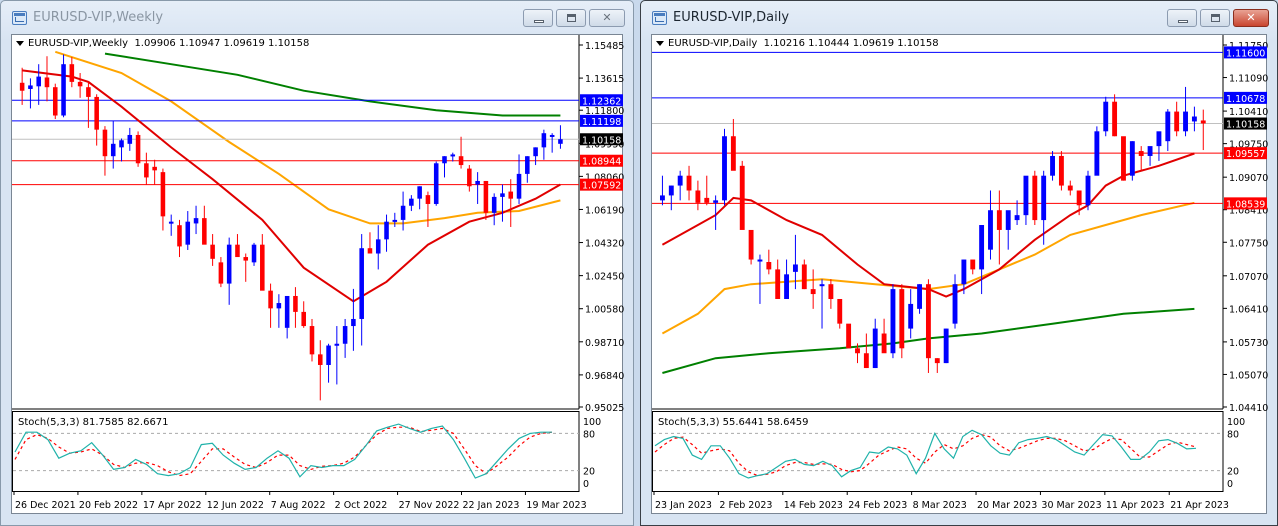  What do you see at coordinates (604, 79) in the screenshot?
I see `price-tick-label: 1.13615` at bounding box center [604, 79].